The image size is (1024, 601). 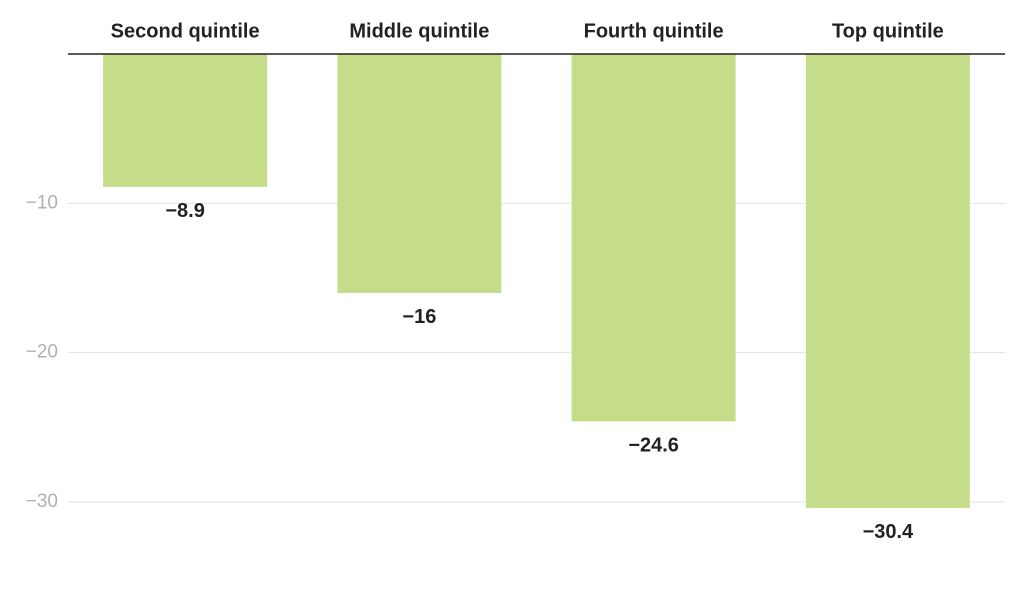 I want to click on category-label: Top quintile, so click(x=888, y=31).